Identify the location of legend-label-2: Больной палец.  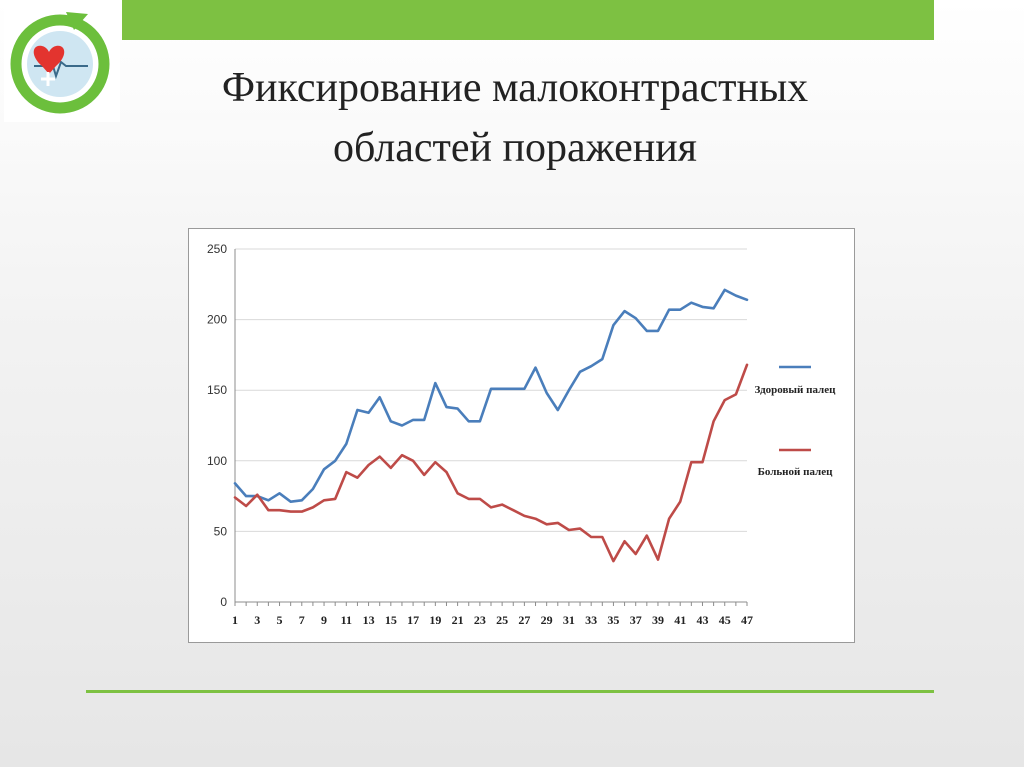
(796, 472).